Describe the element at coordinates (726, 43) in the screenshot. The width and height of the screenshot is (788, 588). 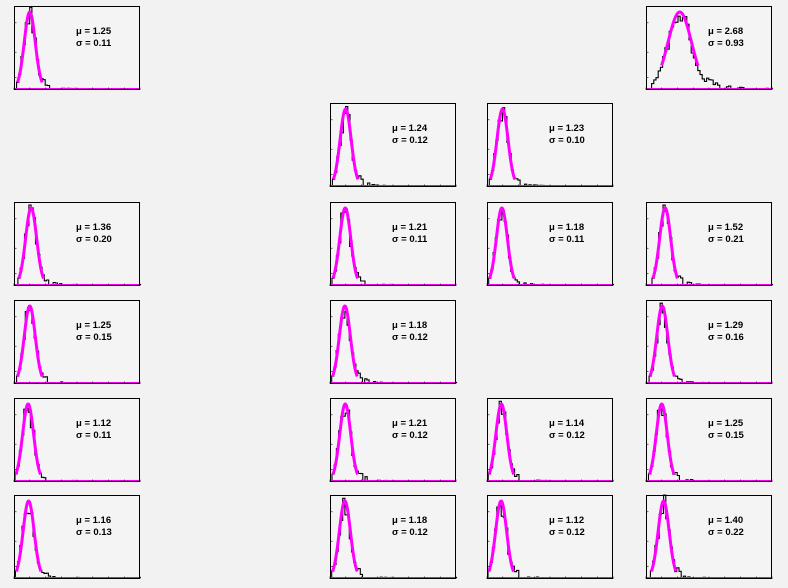
I see `sigma-label: σ = 0.93` at that location.